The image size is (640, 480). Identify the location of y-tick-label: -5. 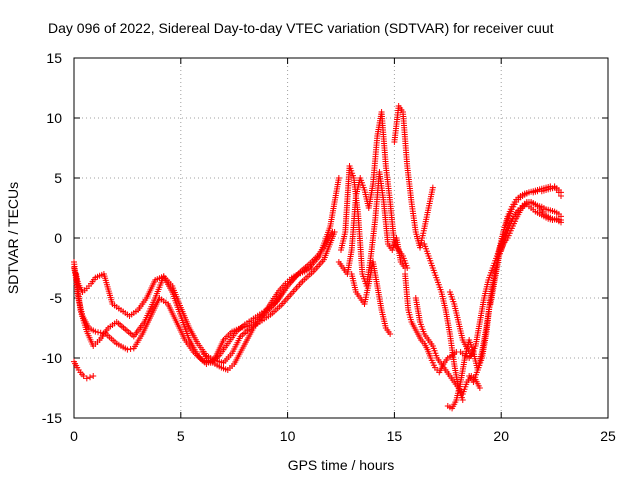
(56, 298).